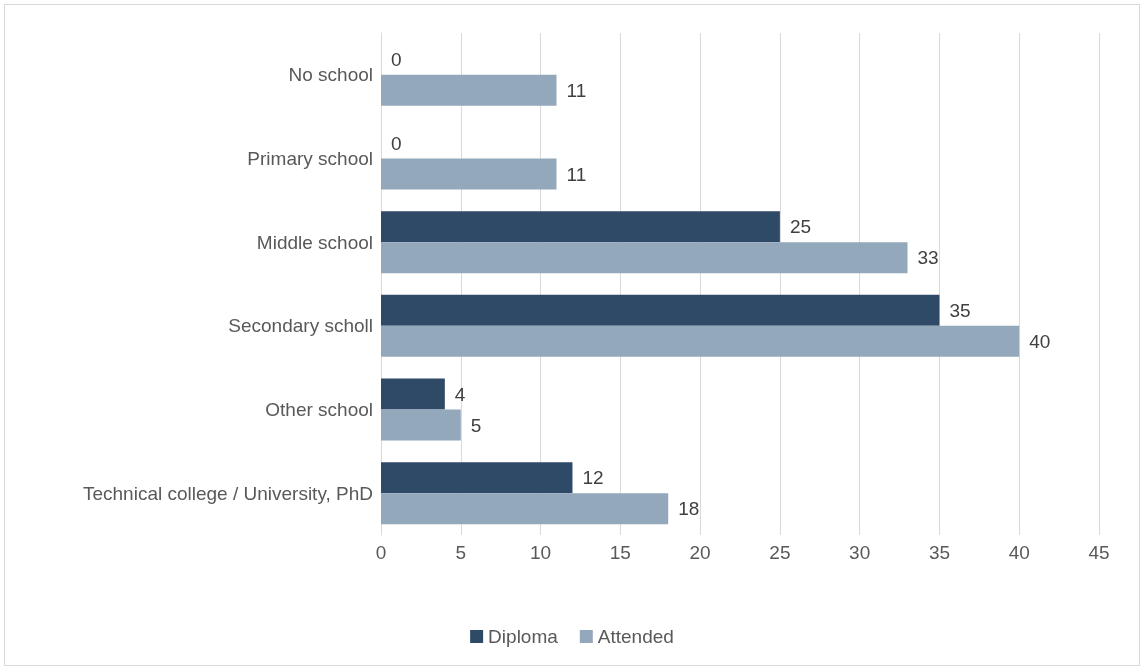  I want to click on x-tick-label: 40, so click(1019, 552).